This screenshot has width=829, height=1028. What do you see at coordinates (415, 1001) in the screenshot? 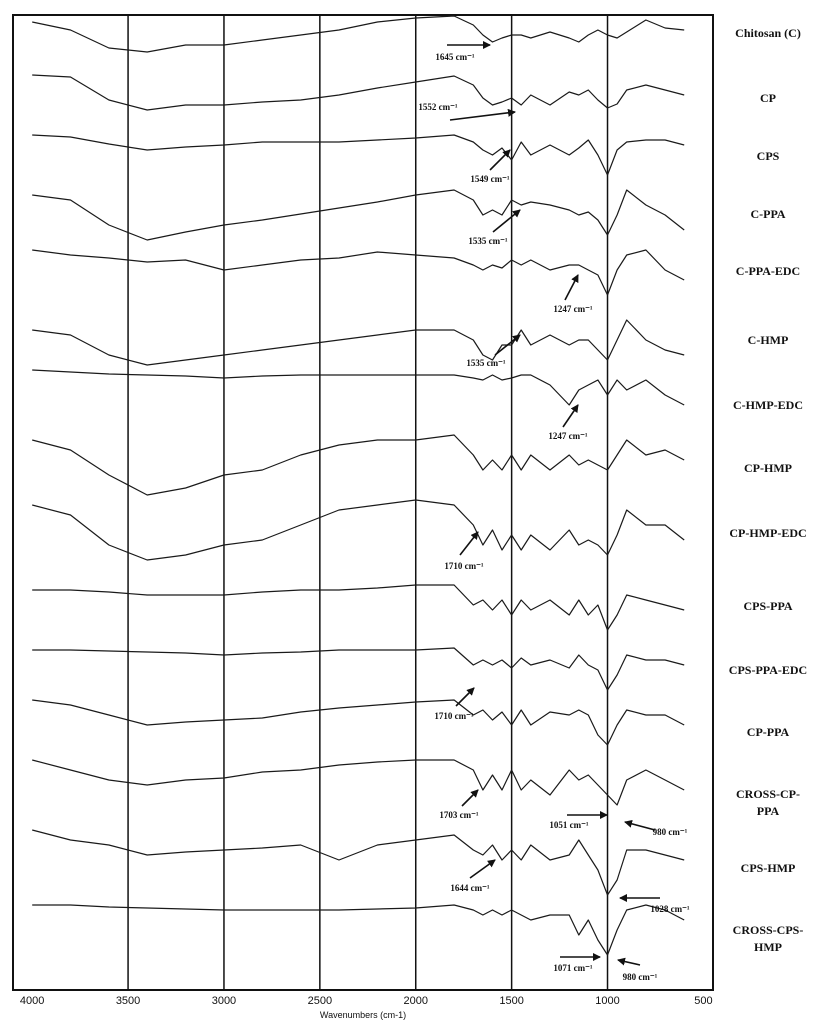
I see `x-tick-label: 2000` at bounding box center [415, 1001].